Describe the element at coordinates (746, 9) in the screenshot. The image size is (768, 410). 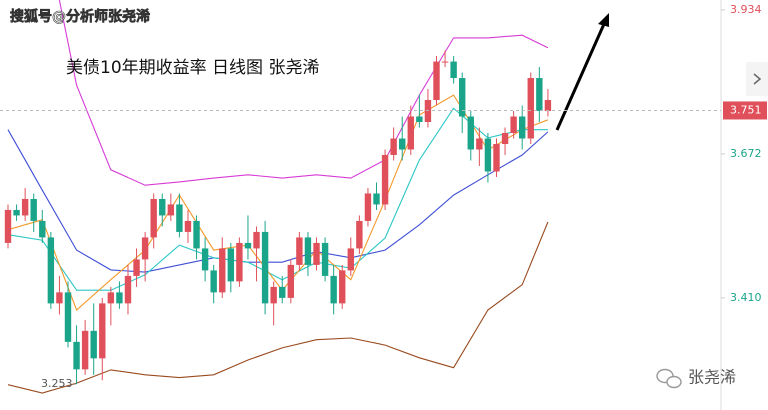
I see `y-tick-label: 3.934` at that location.